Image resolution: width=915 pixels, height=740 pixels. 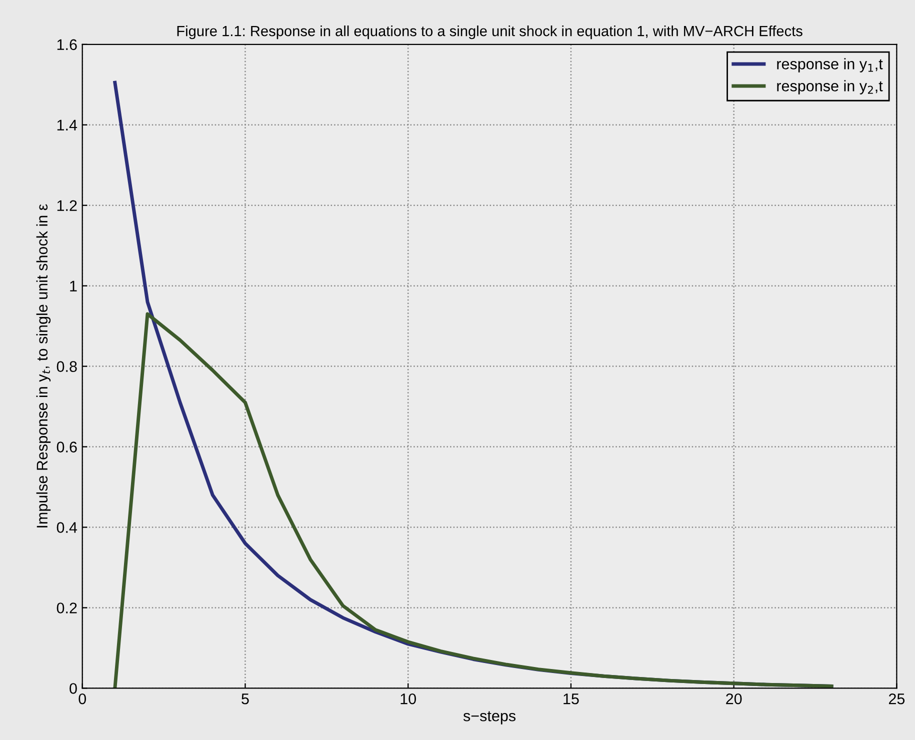 I want to click on legend-label: response in y$_{2}$,t, so click(x=830, y=87).